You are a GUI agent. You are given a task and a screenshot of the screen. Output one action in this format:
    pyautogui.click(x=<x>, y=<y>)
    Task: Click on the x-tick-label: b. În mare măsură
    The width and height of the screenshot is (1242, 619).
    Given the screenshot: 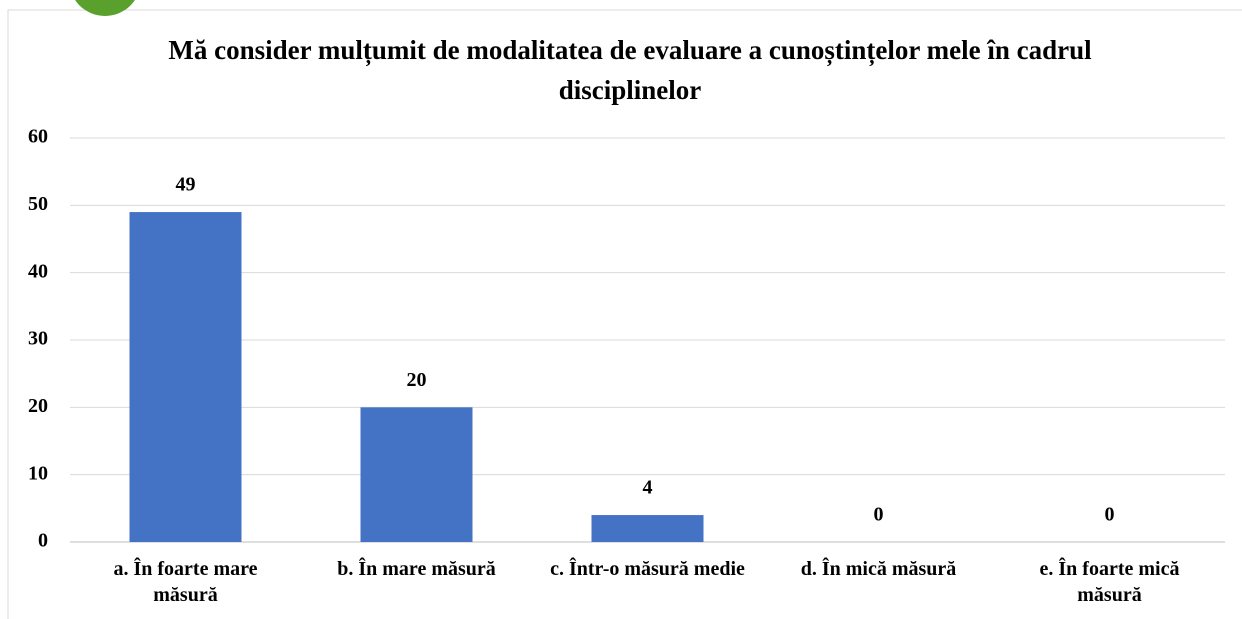 What is the action you would take?
    pyautogui.click(x=416, y=569)
    